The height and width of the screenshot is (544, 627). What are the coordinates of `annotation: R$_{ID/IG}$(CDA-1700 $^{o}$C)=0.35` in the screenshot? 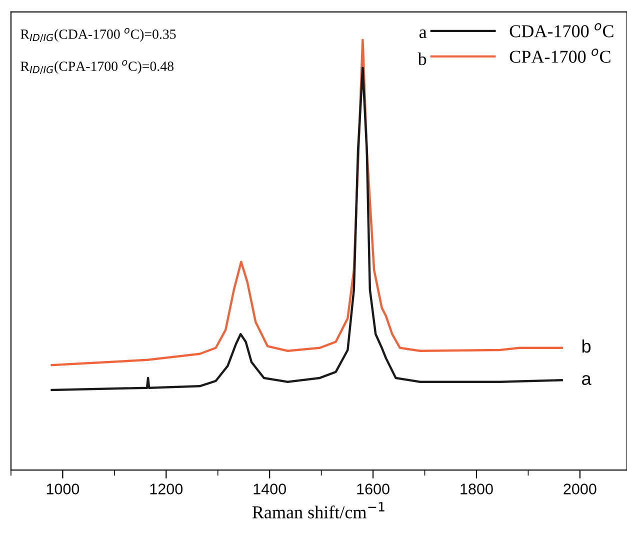 It's located at (98, 35).